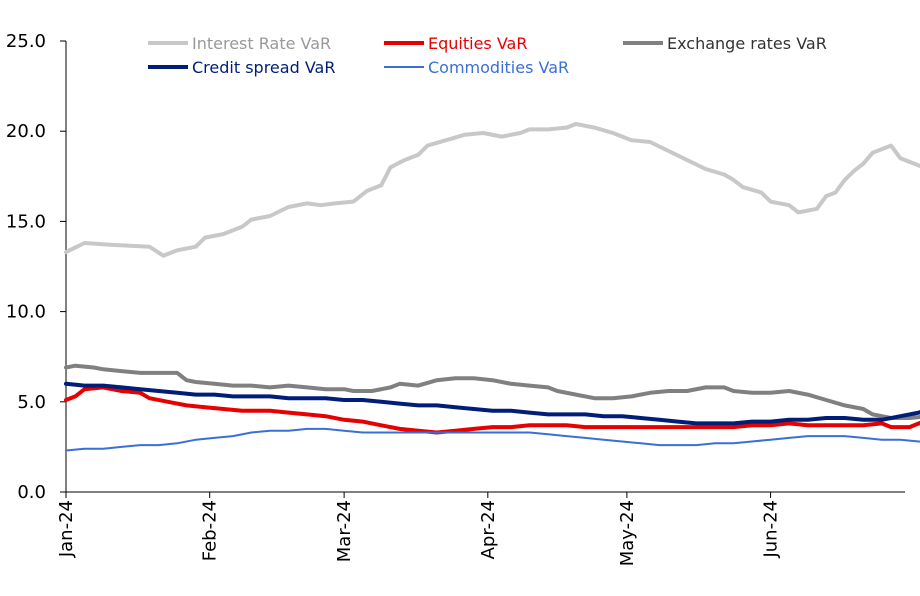  I want to click on x-tick-label: May-24, so click(627, 533).